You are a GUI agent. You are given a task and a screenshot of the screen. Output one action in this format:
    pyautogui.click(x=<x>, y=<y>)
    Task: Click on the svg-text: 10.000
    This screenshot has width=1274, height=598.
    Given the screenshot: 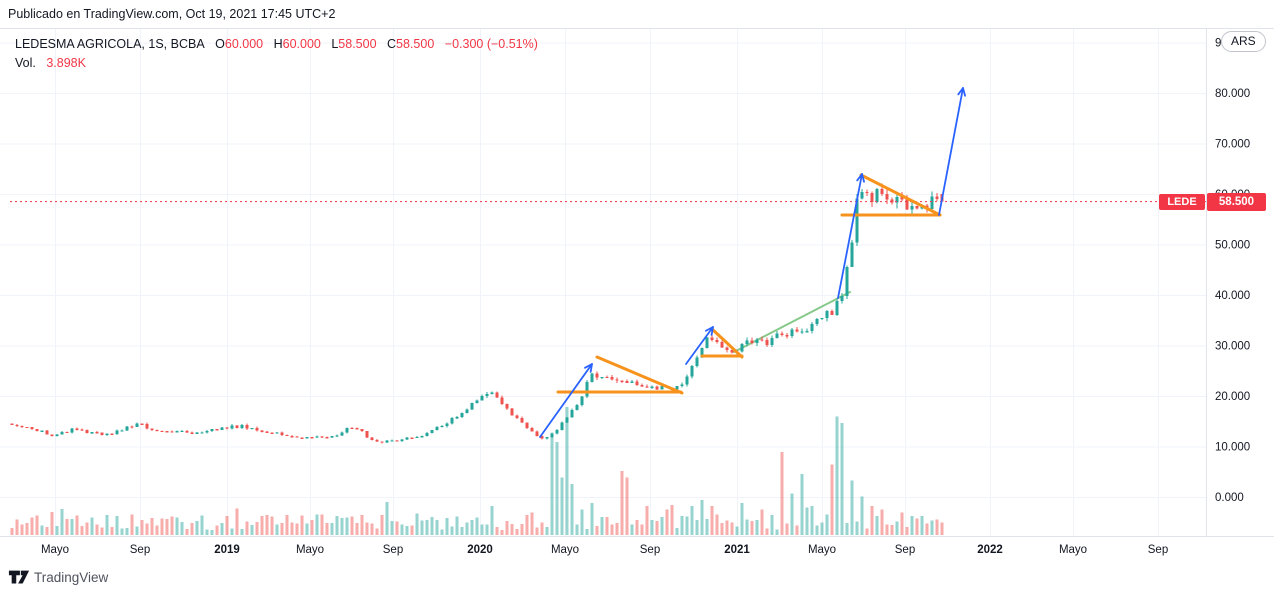 What is the action you would take?
    pyautogui.click(x=1232, y=448)
    